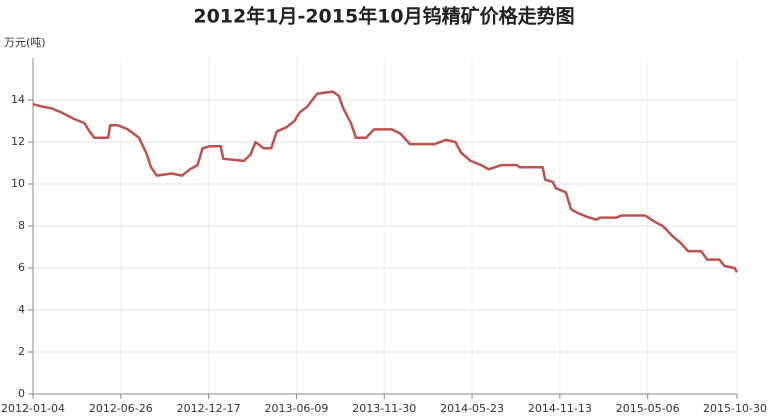 This screenshot has width=768, height=420. I want to click on y-tick-label: 0, so click(21, 393).